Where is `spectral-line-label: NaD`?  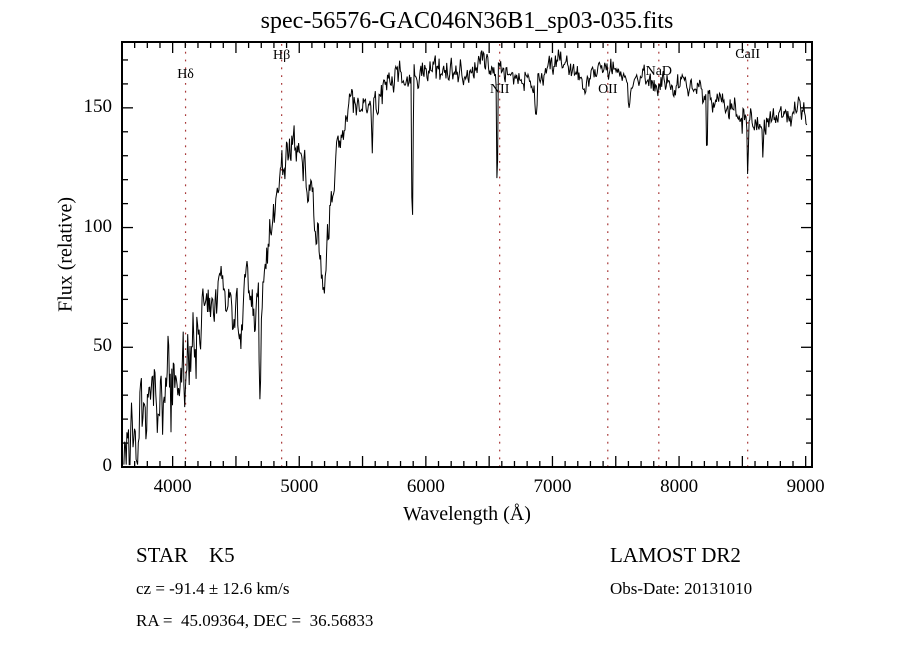 spectral-line-label: NaD is located at coordinates (659, 71).